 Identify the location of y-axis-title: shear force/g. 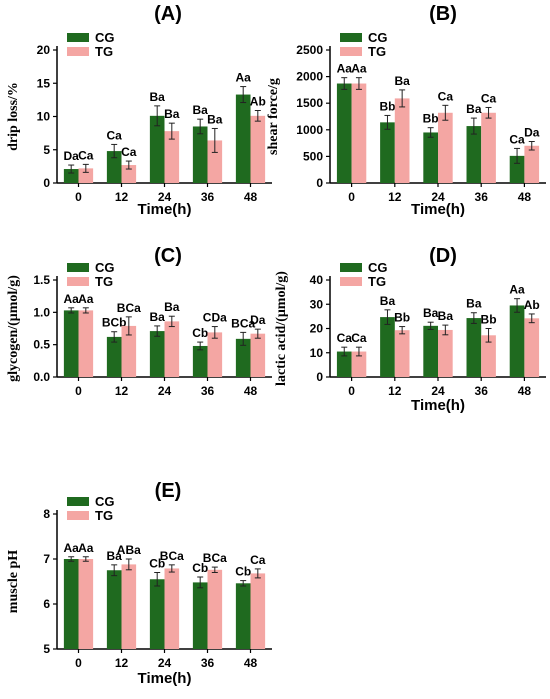
(273, 116).